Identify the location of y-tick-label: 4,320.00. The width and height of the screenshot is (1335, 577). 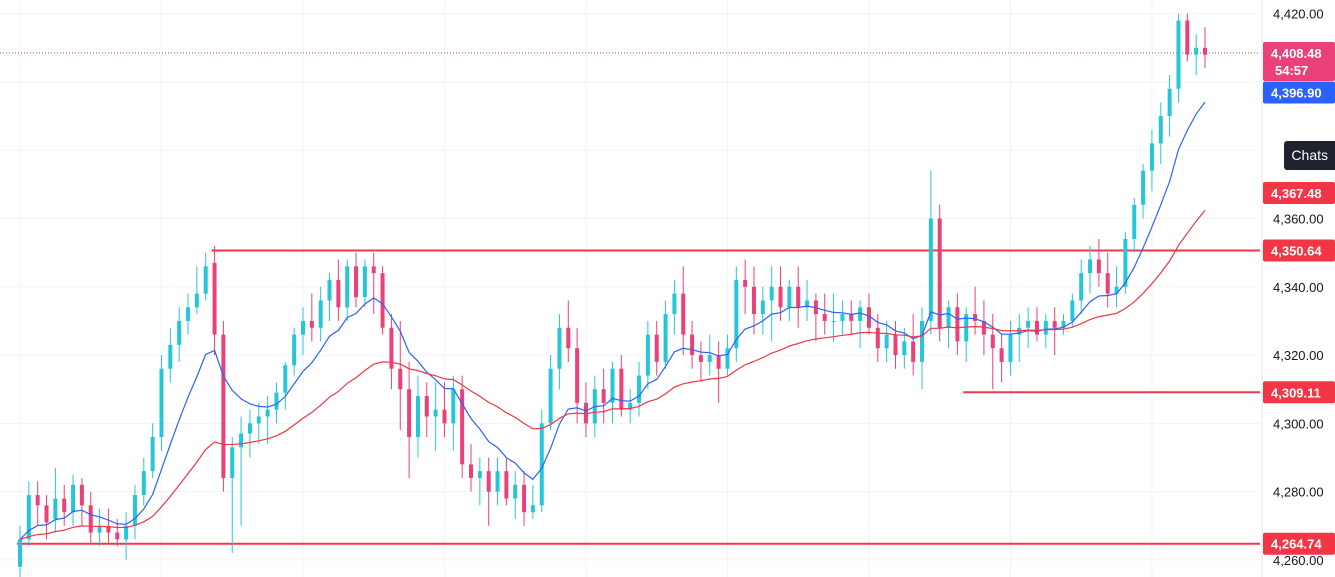
(1298, 355).